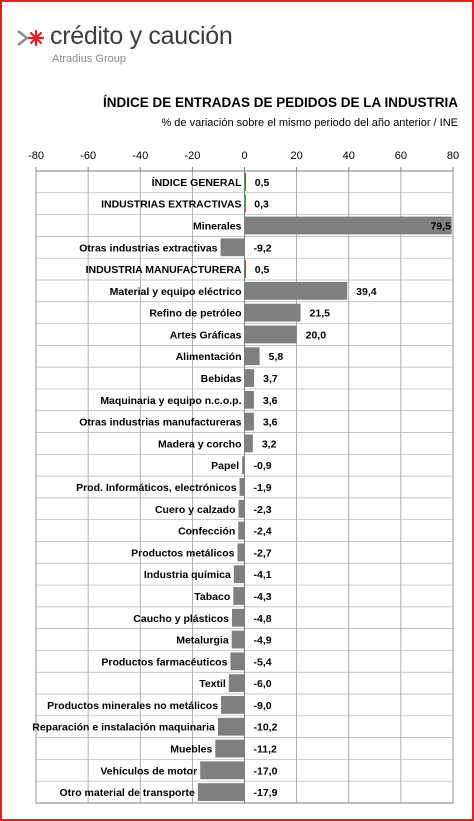  What do you see at coordinates (366, 292) in the screenshot?
I see `value-label: 39,4` at bounding box center [366, 292].